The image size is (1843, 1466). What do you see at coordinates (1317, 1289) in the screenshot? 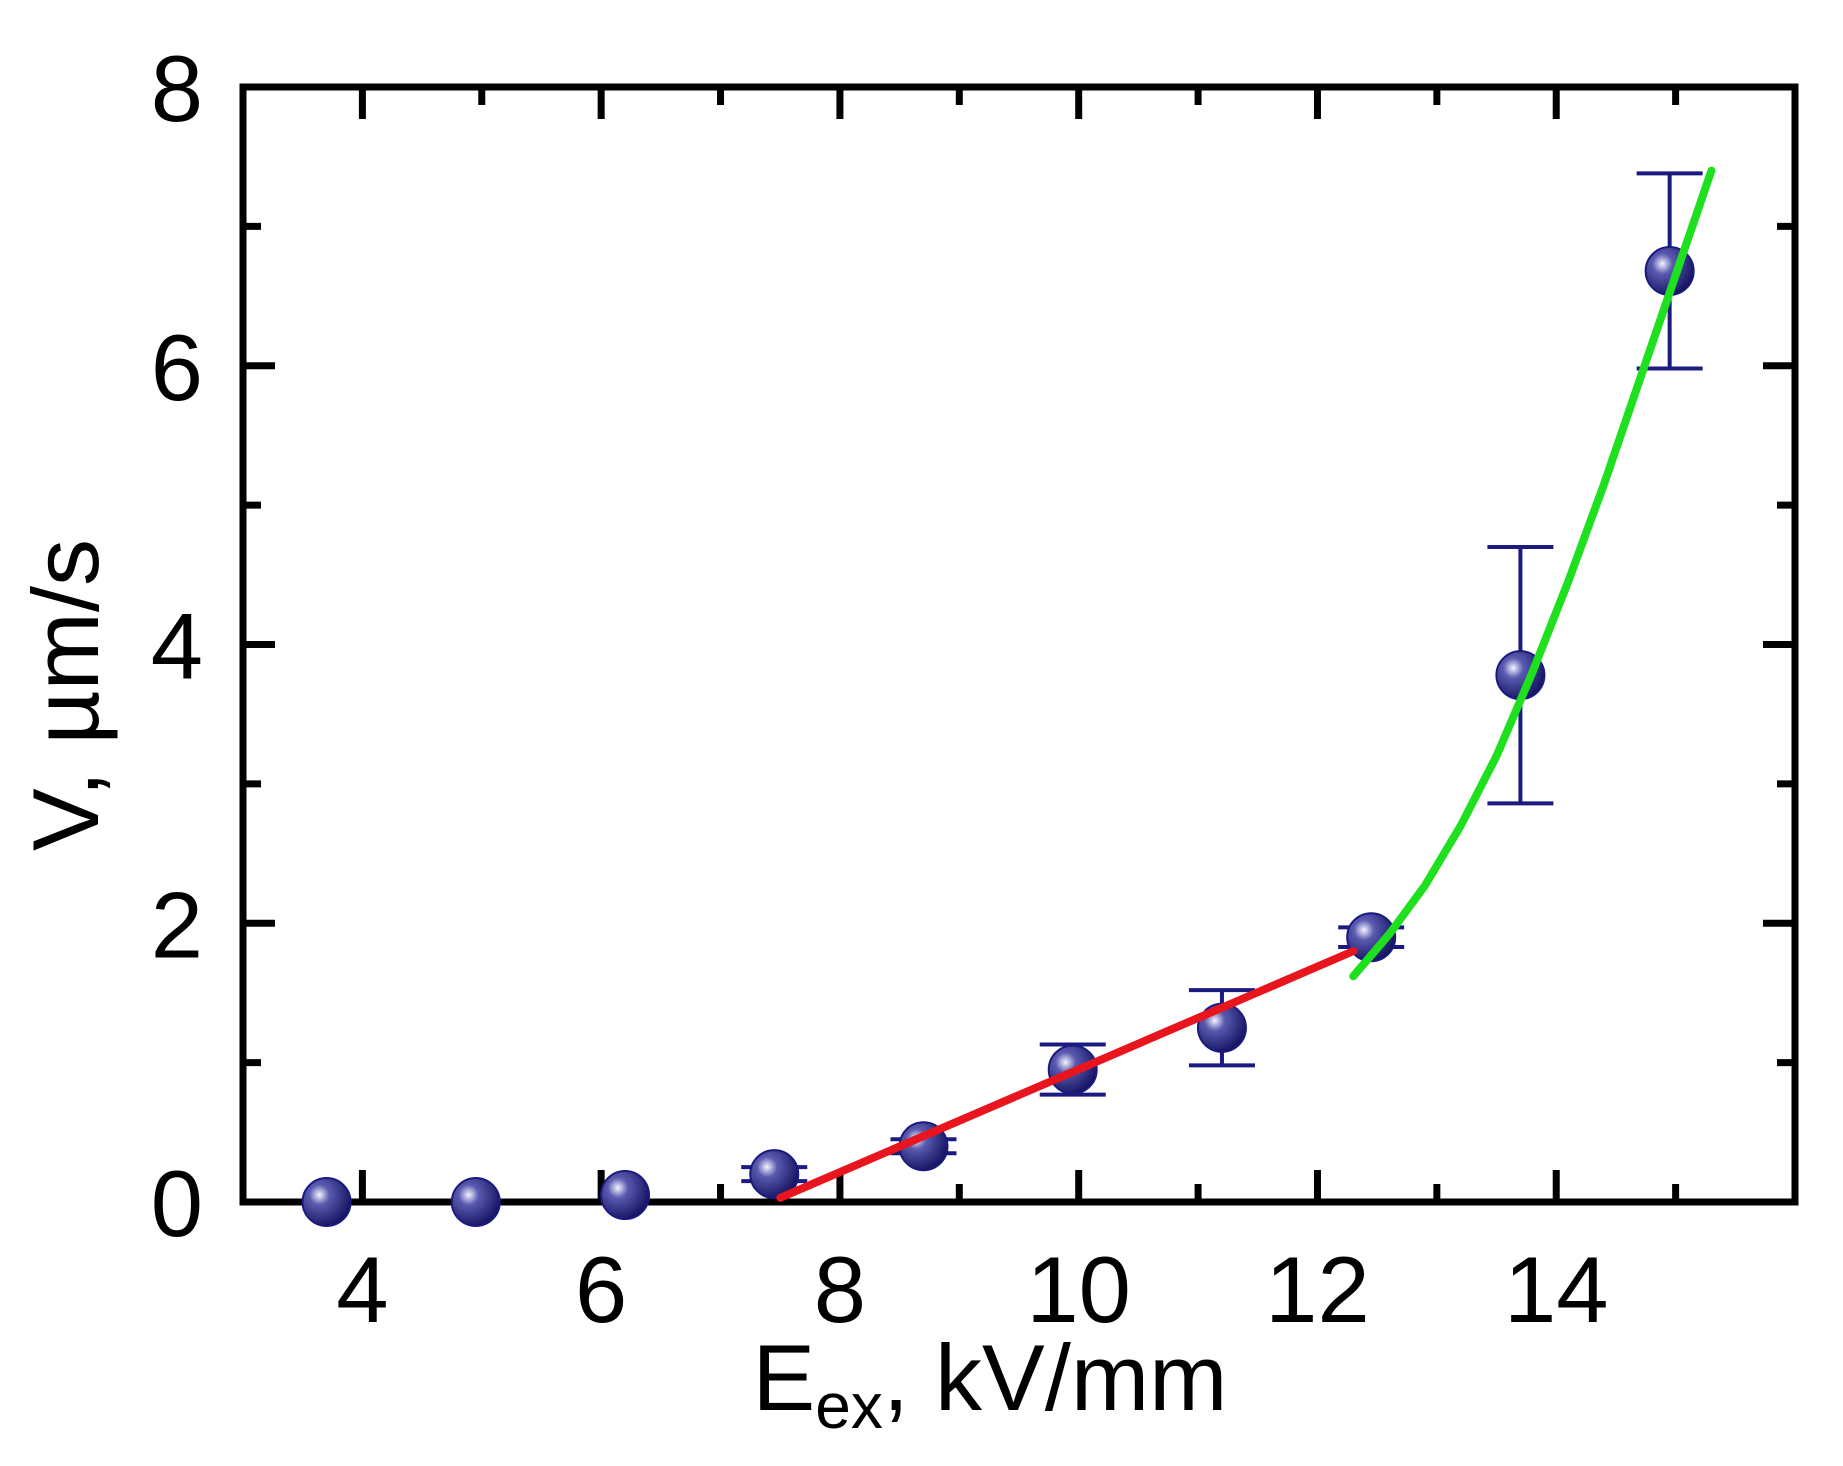
I see `x-tick-label: 12` at bounding box center [1317, 1289].